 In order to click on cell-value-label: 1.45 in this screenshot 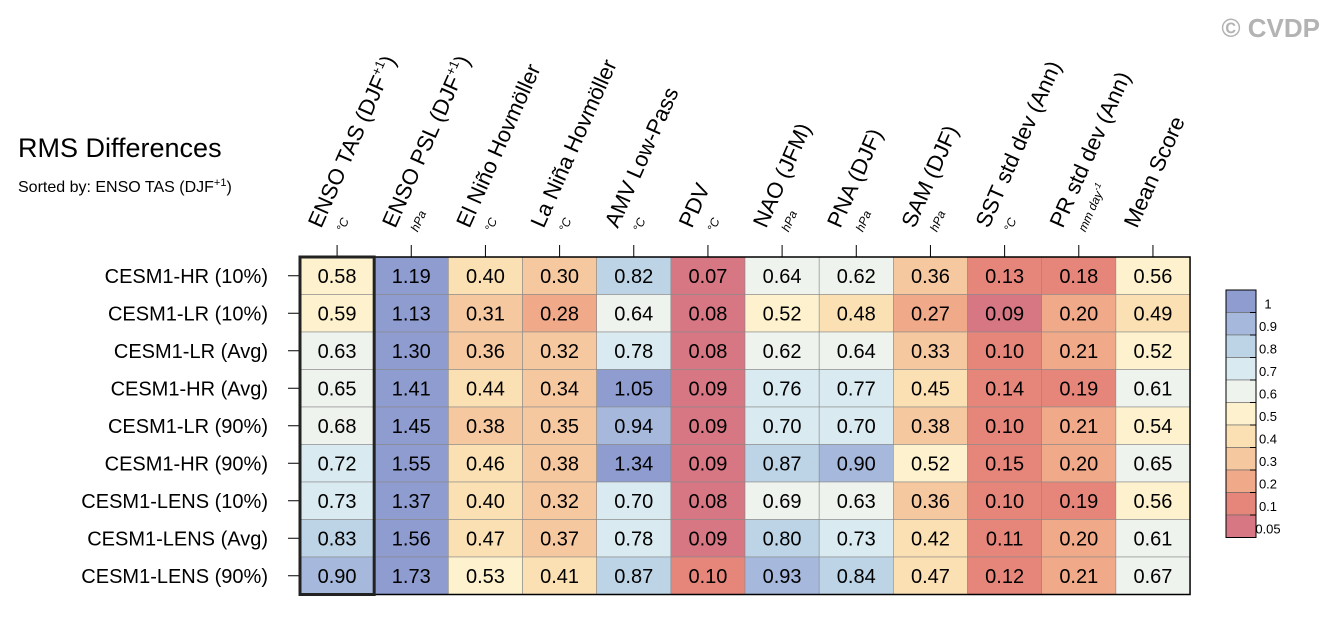, I will do `click(411, 427)`.